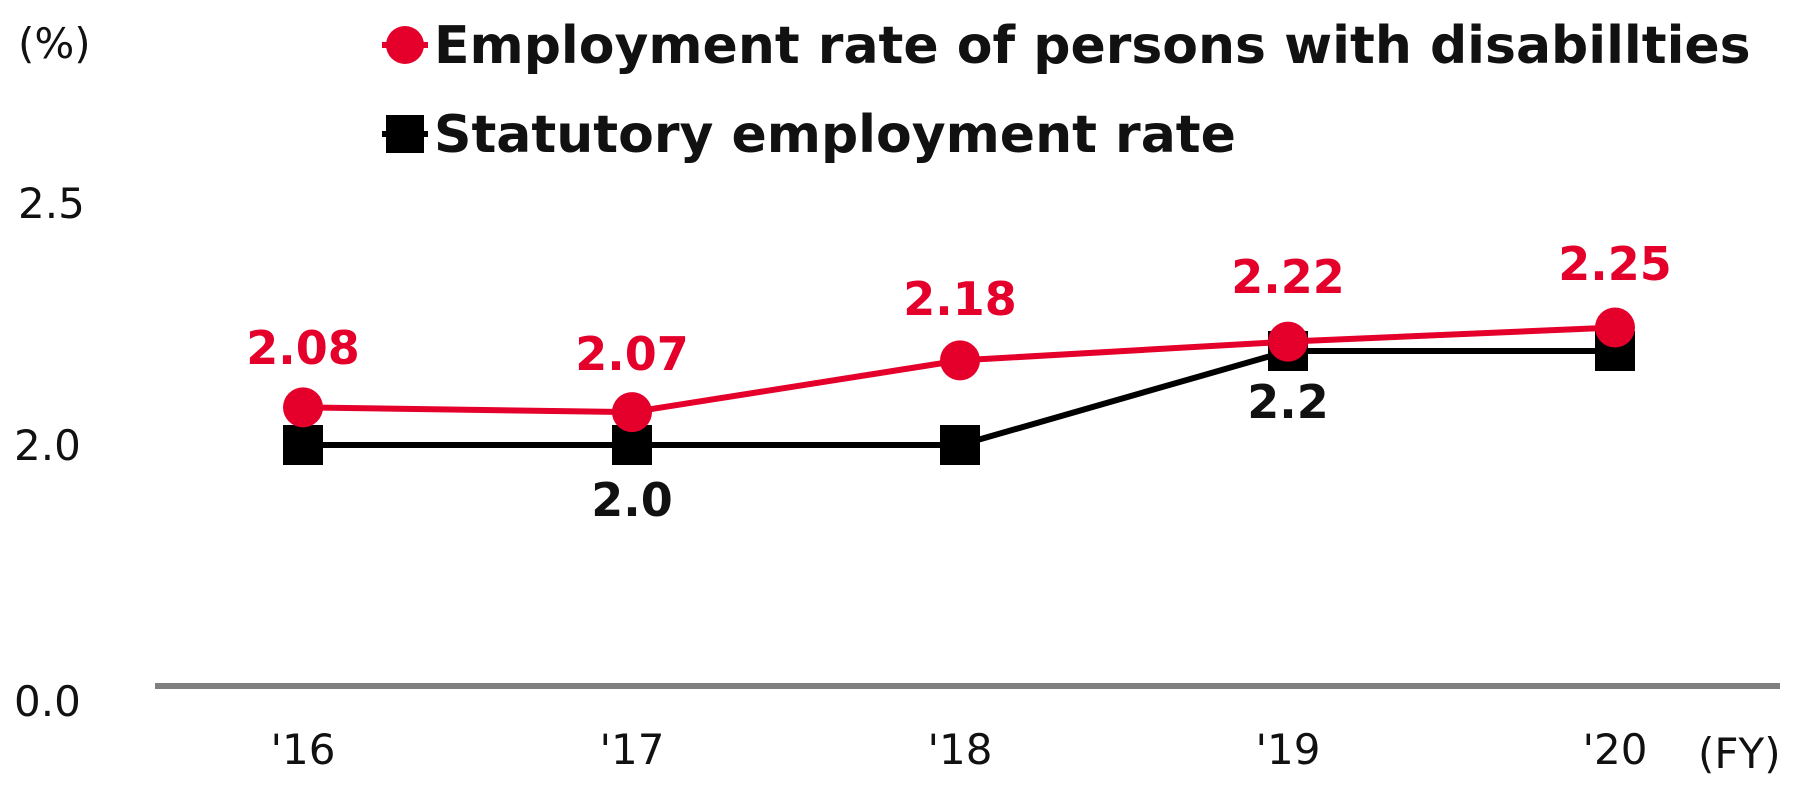 This screenshot has width=1800, height=785. I want to click on employment-value-label-17: 2.07, so click(632, 354).